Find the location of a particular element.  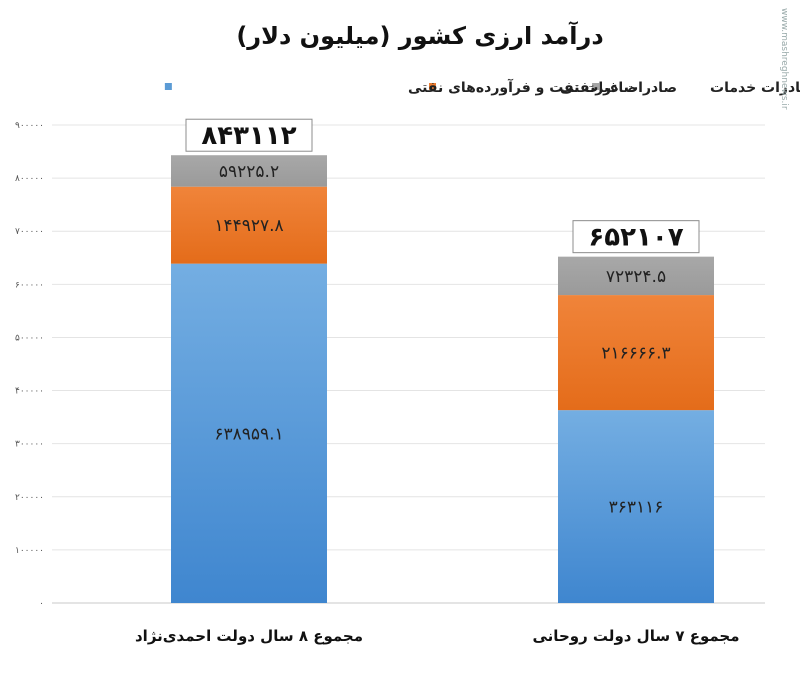

y-tick-label: ۷۰۰۰۰۰ is located at coordinates (29, 232).